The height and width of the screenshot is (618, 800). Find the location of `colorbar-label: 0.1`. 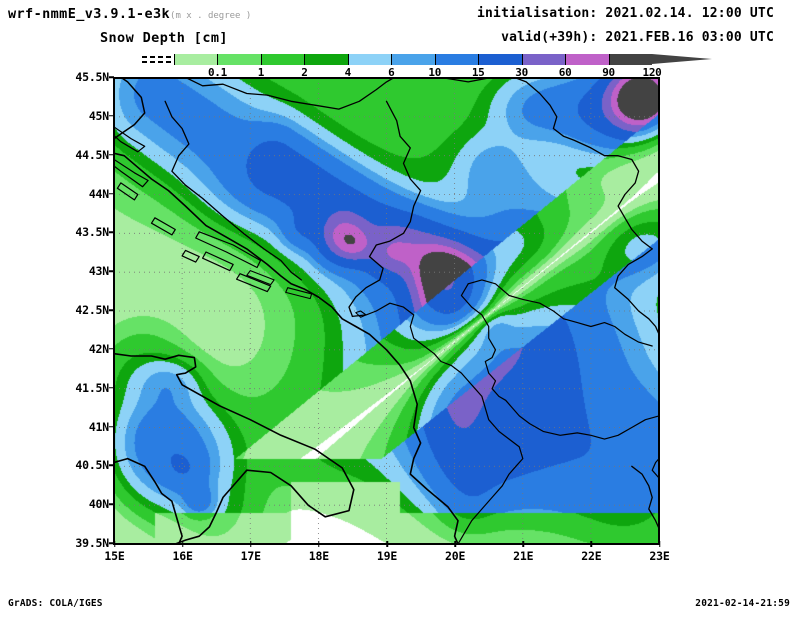

colorbar-label: 0.1 is located at coordinates (217, 72).